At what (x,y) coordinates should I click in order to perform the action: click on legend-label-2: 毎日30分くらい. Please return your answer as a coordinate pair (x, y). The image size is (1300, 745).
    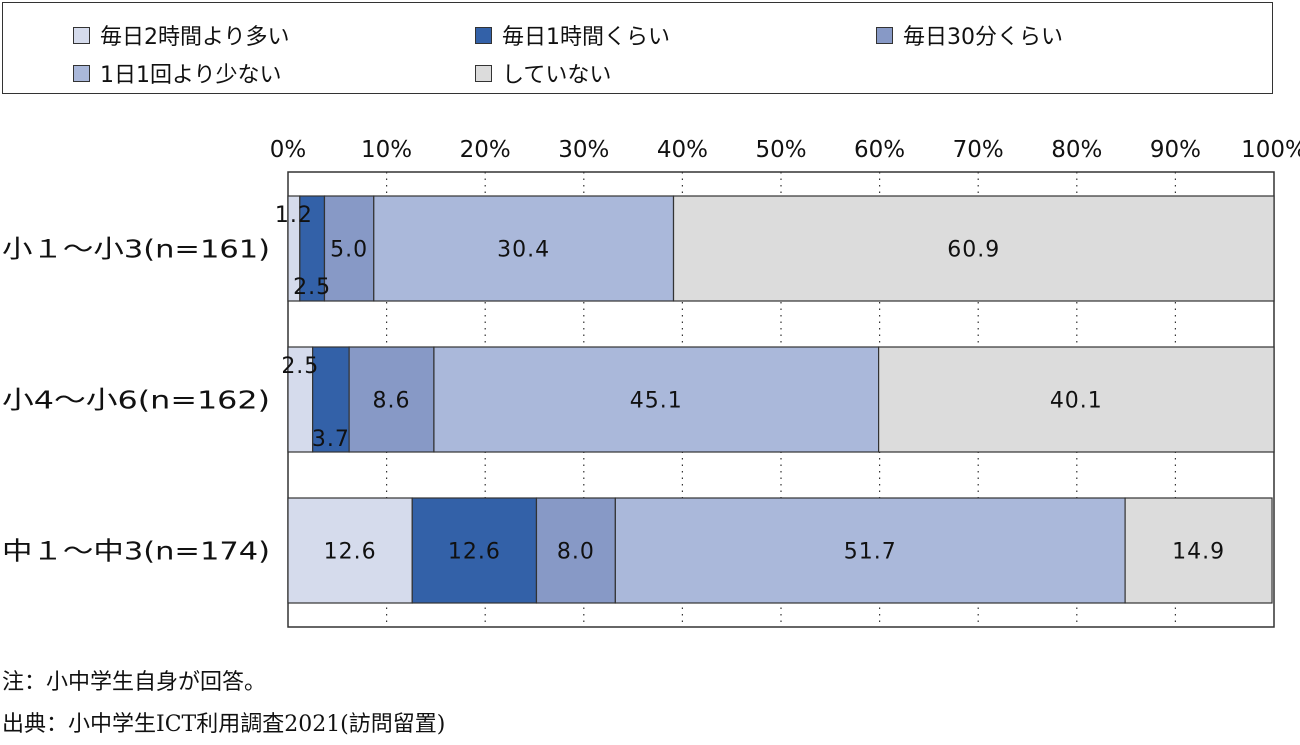
    Looking at the image, I should click on (983, 37).